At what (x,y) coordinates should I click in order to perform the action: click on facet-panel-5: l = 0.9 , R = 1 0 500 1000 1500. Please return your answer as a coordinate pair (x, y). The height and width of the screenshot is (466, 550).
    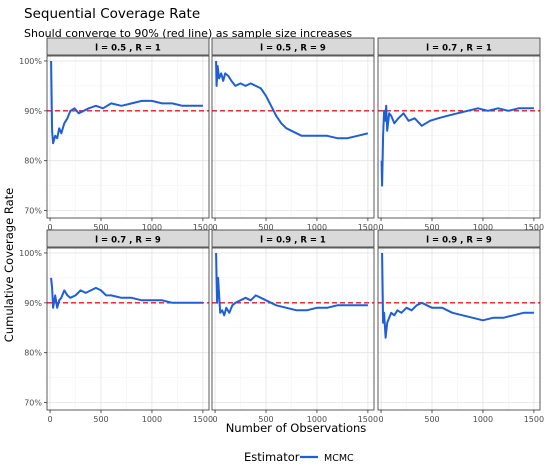
    Looking at the image, I should click on (294, 326).